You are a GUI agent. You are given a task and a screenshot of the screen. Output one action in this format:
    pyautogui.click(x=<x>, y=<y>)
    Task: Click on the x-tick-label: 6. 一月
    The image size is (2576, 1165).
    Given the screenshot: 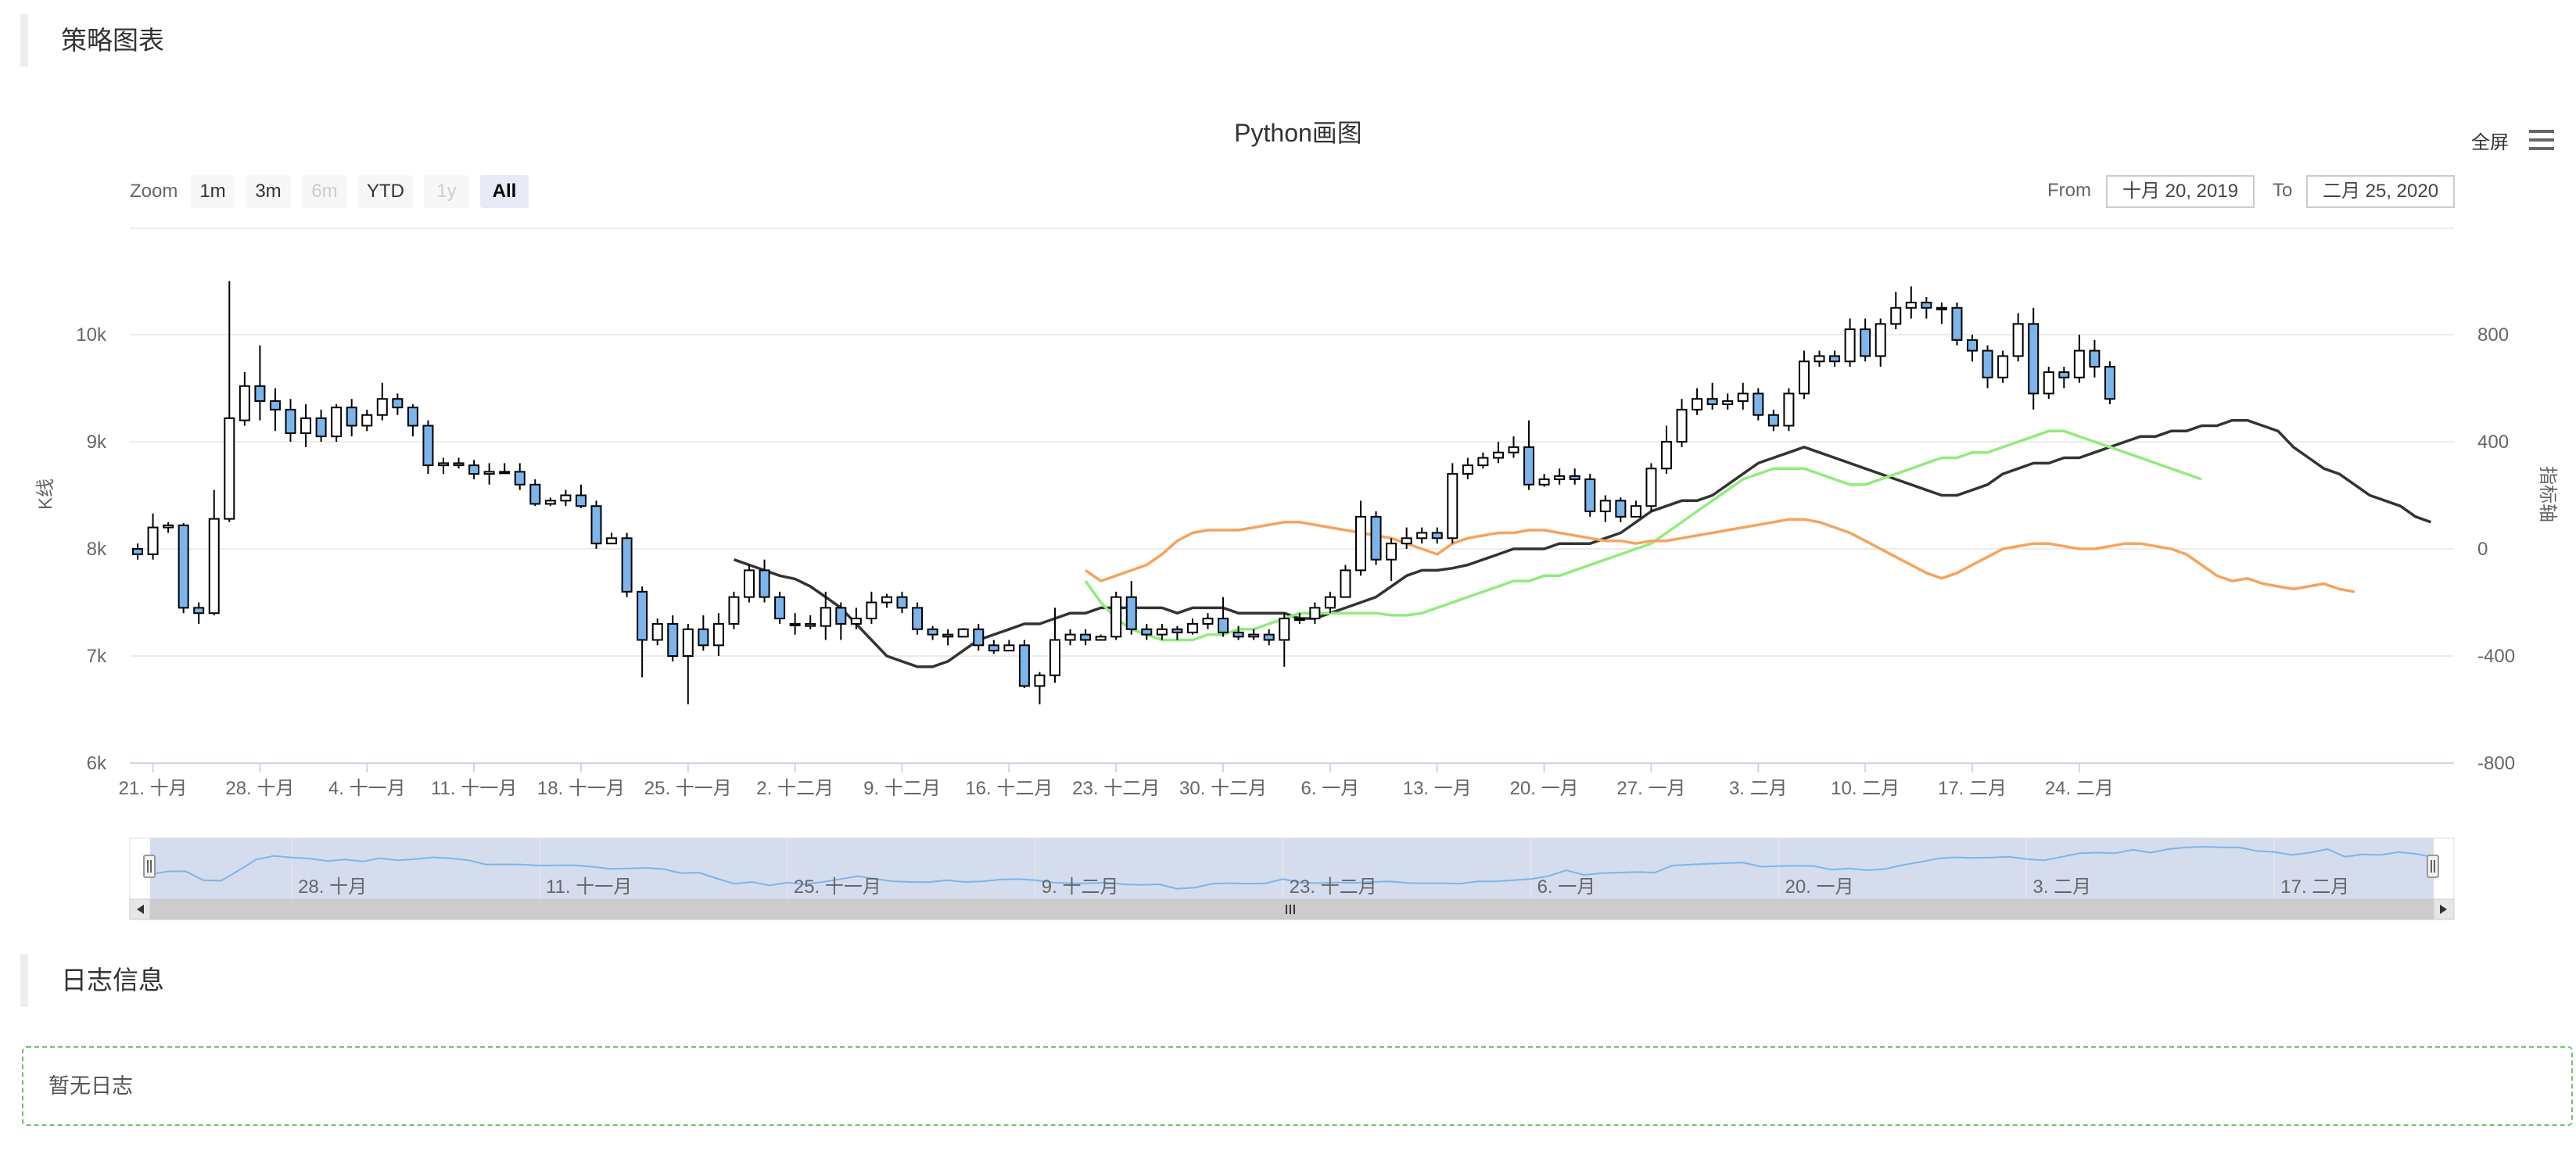 What is the action you would take?
    pyautogui.click(x=1330, y=789)
    